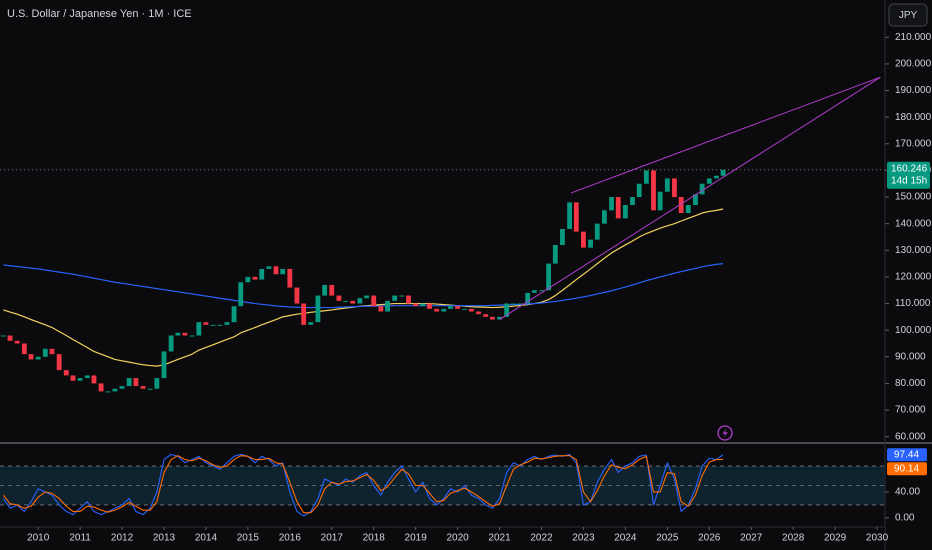 This screenshot has height=550, width=932. I want to click on moving-average, so click(363, 286).